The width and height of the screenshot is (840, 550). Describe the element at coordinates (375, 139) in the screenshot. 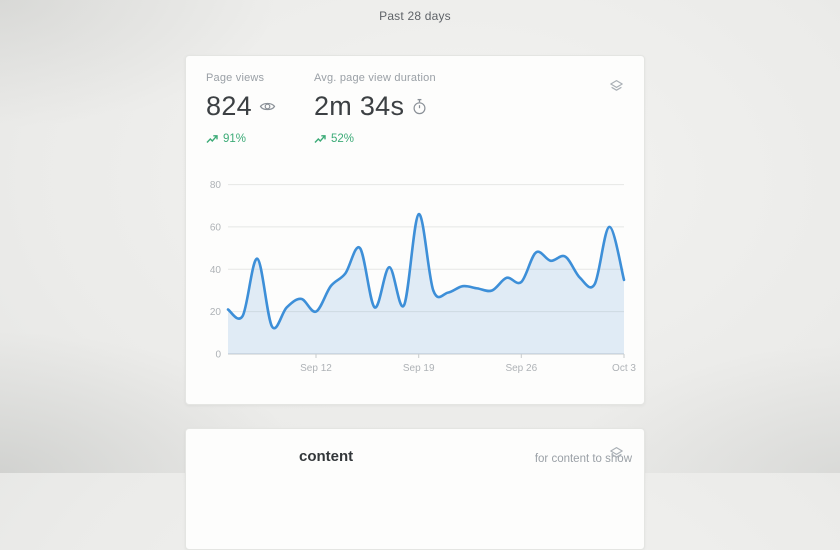

I see `stat-trend: 52%` at that location.